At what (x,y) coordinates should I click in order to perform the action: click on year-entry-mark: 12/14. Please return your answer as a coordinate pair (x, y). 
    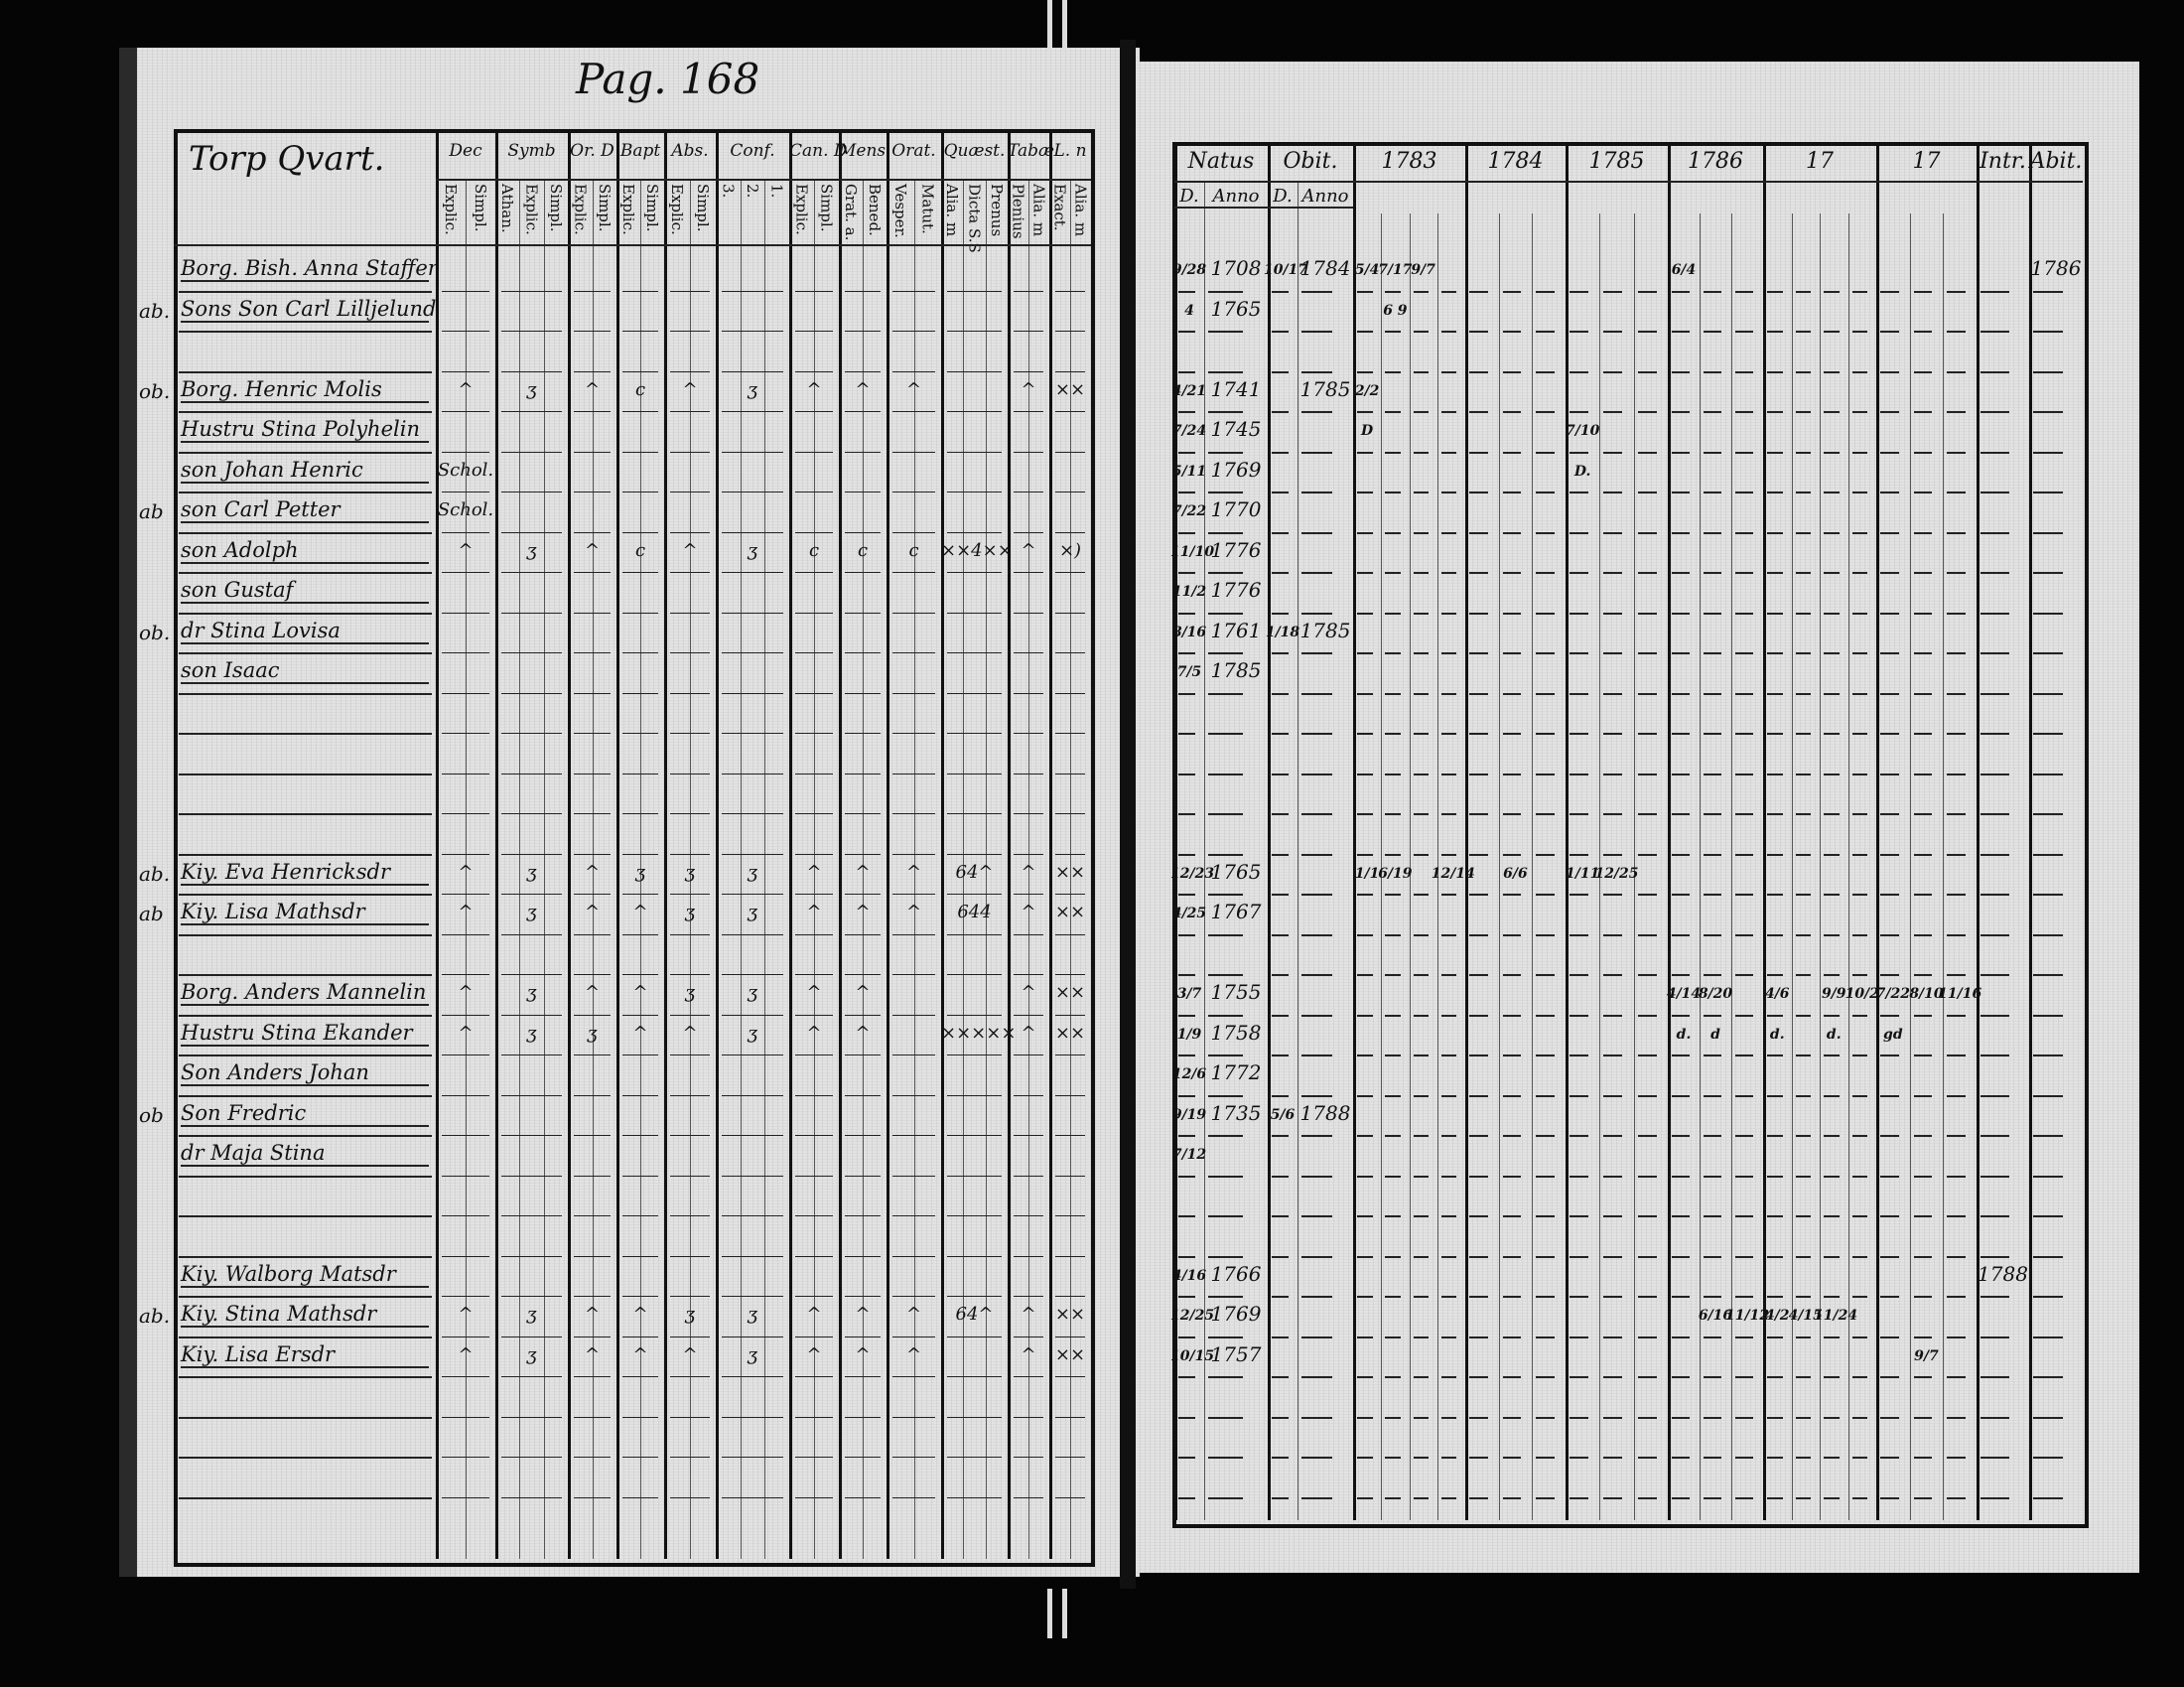
    Looking at the image, I should click on (1453, 873).